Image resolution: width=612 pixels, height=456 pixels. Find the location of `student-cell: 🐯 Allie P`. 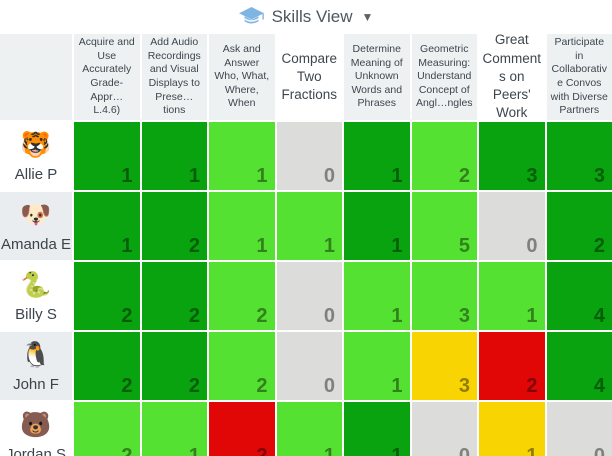

student-cell: 🐯 Allie P is located at coordinates (36, 156).